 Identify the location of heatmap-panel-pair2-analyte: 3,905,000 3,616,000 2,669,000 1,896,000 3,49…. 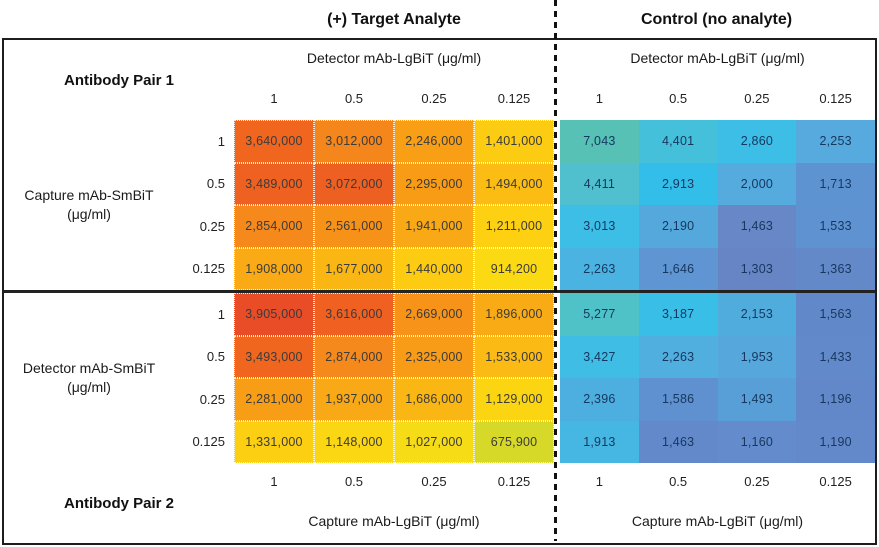
(394, 378).